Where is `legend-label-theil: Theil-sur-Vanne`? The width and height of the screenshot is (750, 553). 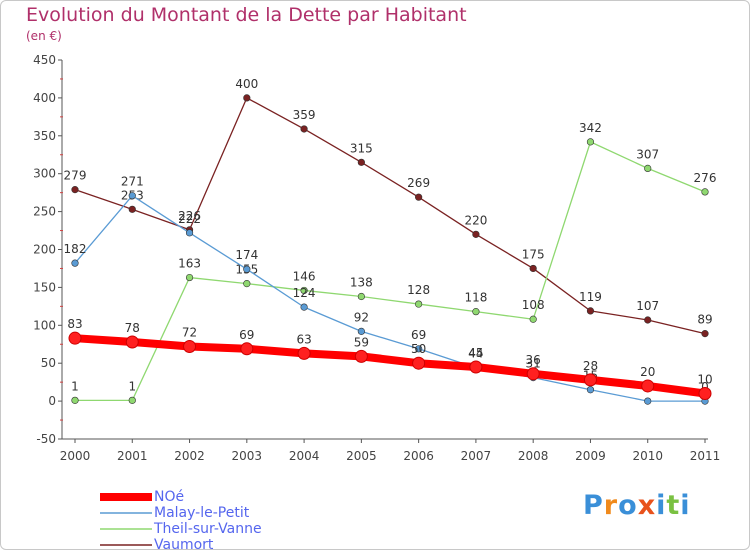 legend-label-theil: Theil-sur-Vanne is located at coordinates (208, 529).